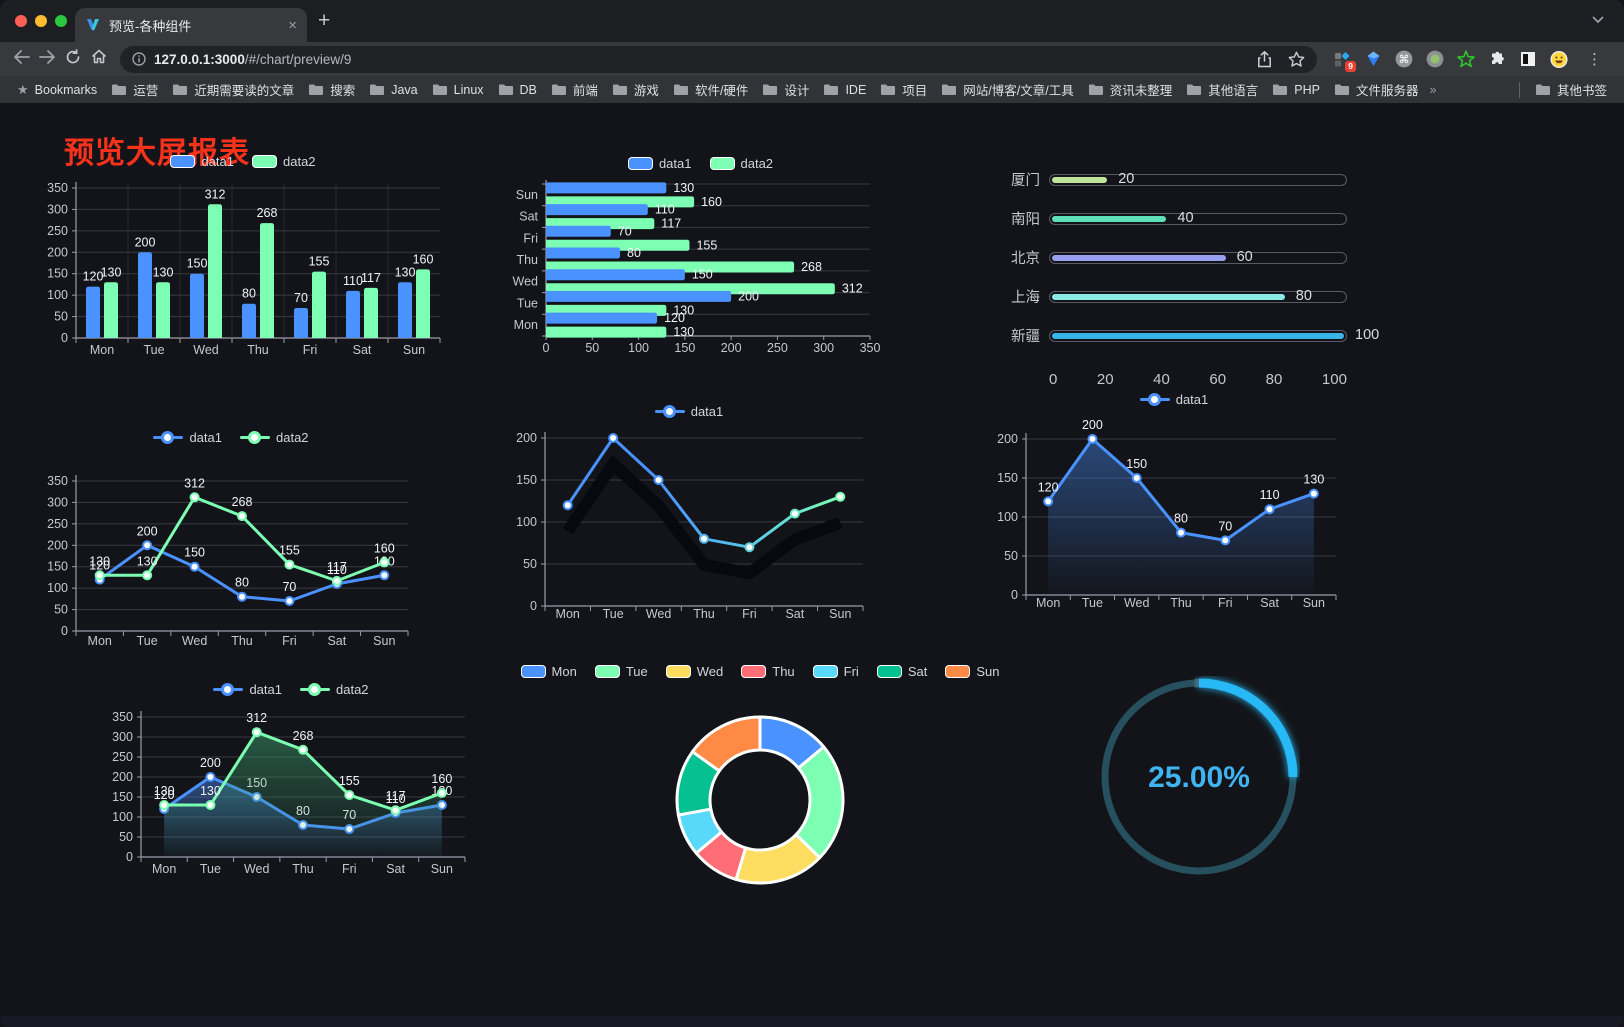 The image size is (1624, 1027). What do you see at coordinates (1264, 59) in the screenshot?
I see `share-icon` at bounding box center [1264, 59].